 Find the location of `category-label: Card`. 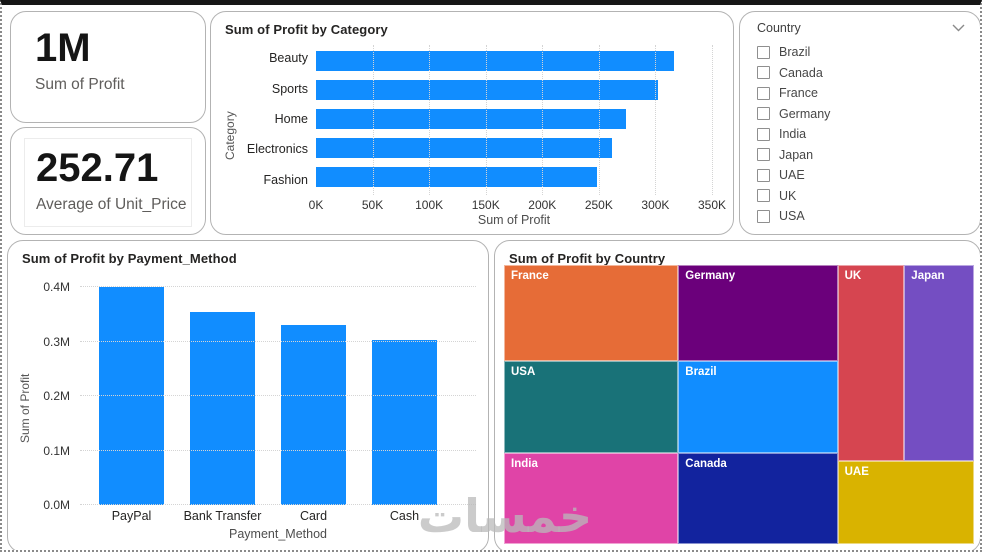

category-label: Card is located at coordinates (313, 516).